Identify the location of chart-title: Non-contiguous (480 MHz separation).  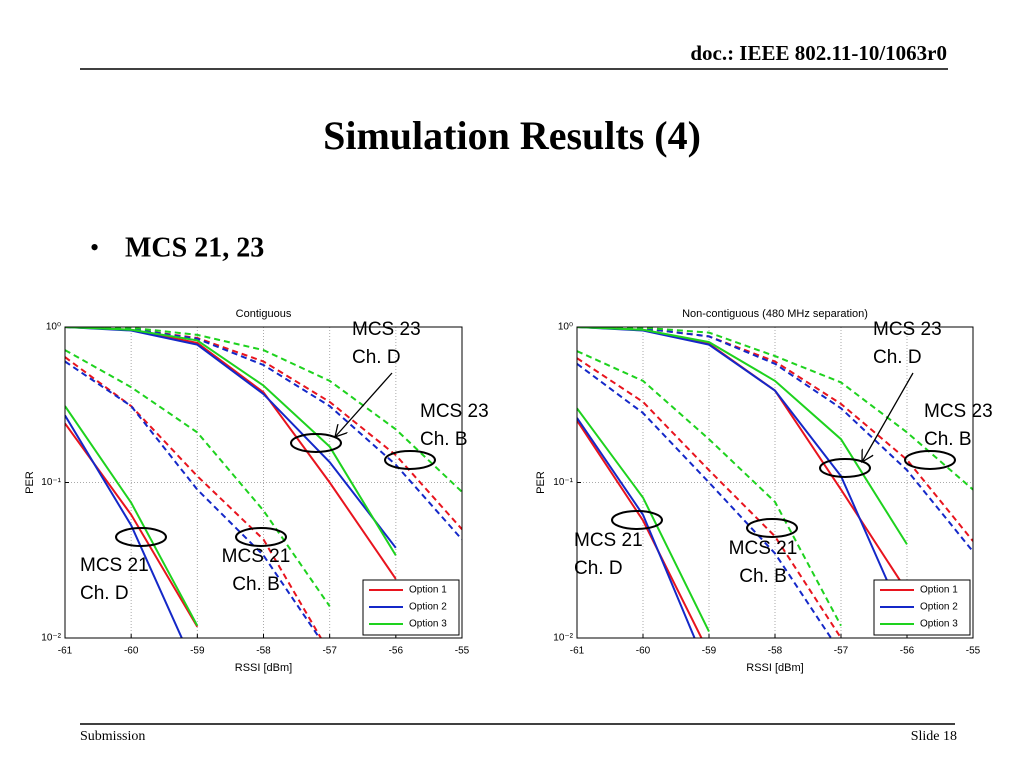
(775, 314).